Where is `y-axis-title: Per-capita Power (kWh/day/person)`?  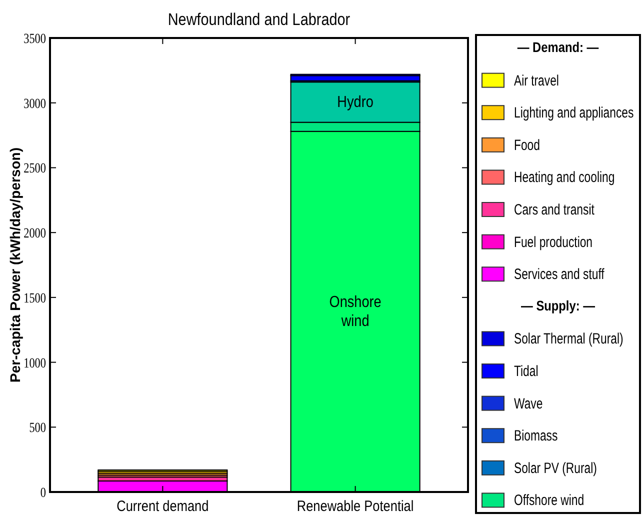
y-axis-title: Per-capita Power (kWh/day/person) is located at coordinates (15, 265).